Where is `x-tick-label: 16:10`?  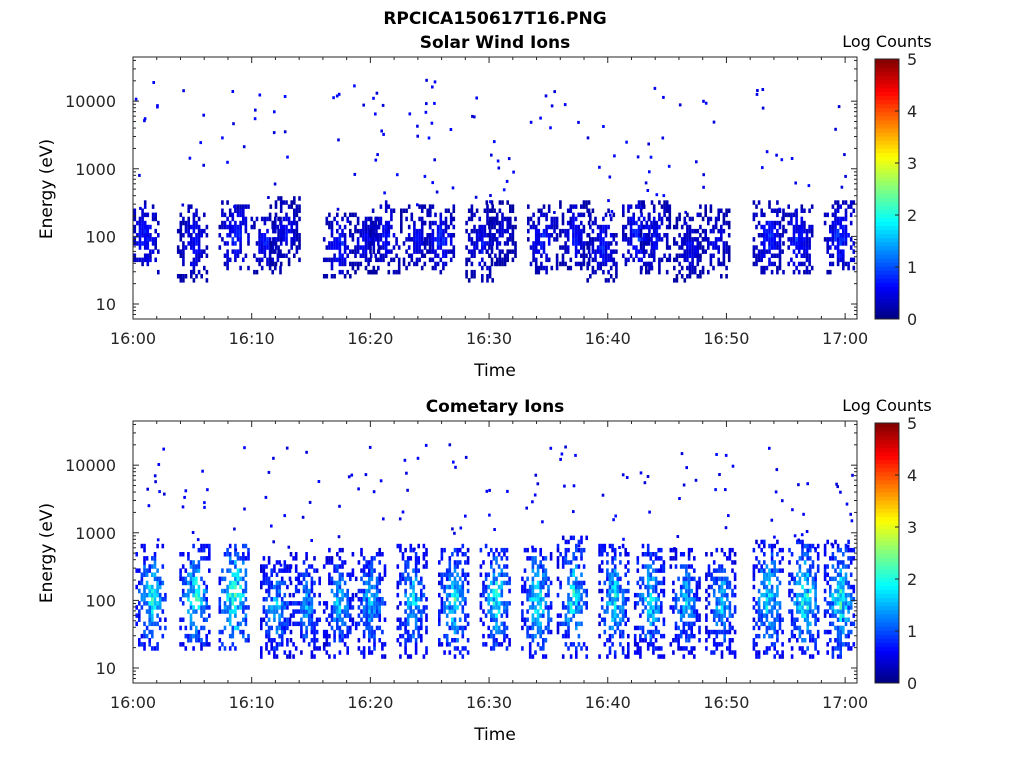
x-tick-label: 16:10 is located at coordinates (252, 338).